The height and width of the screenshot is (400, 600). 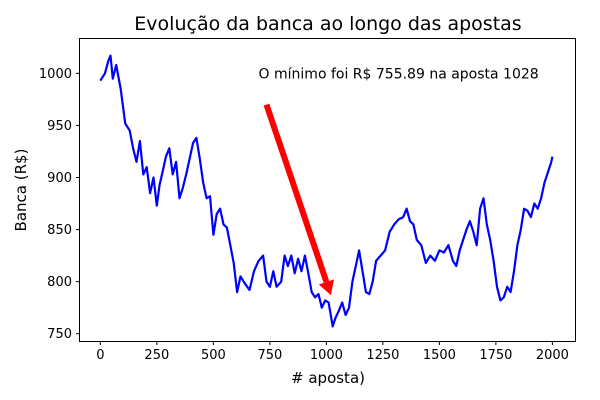 I want to click on x-tick-label: 1500, so click(x=439, y=355).